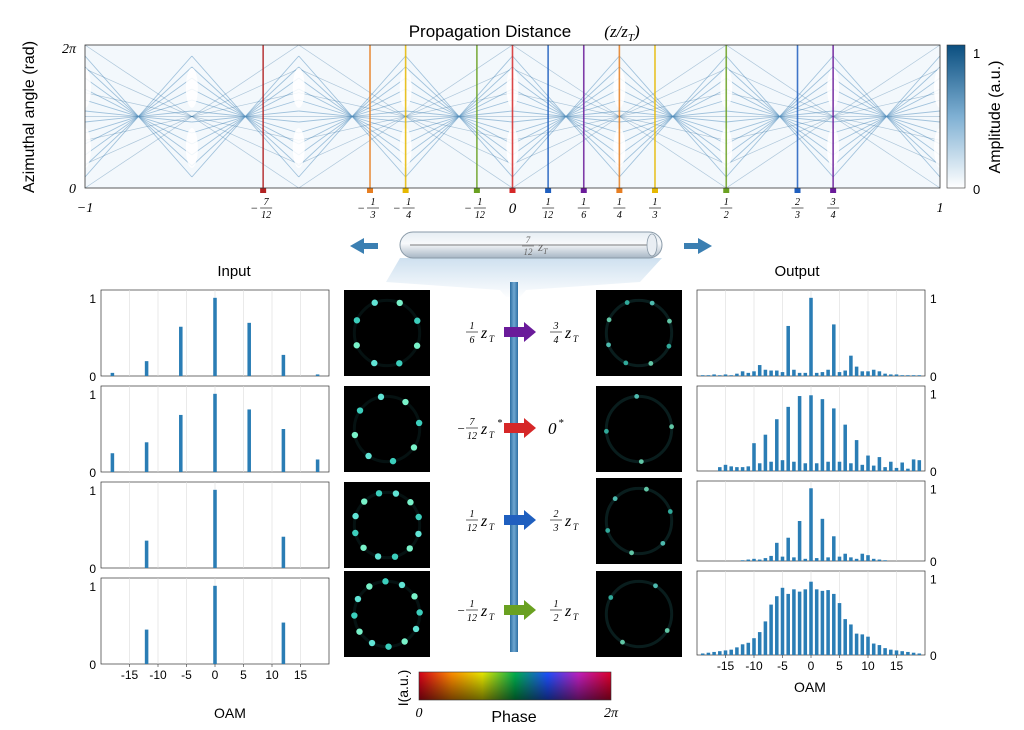 The height and width of the screenshot is (730, 1024). Describe the element at coordinates (364, 246) in the screenshot. I see `arrow-left-icon` at that location.